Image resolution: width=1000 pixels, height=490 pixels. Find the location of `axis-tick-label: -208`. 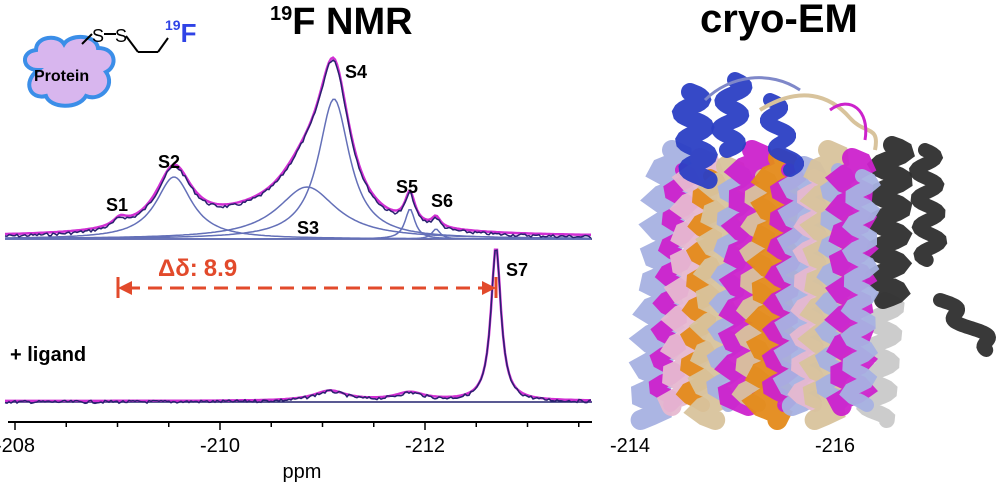

axis-tick-label: -208 is located at coordinates (17, 446).